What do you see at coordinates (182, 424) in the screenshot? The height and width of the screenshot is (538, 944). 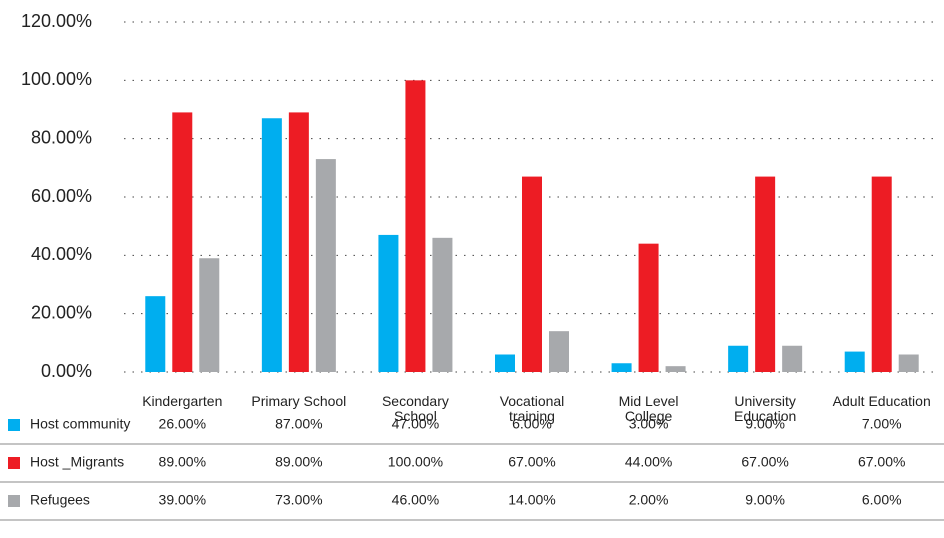 I see `table-cell: 26.00%` at bounding box center [182, 424].